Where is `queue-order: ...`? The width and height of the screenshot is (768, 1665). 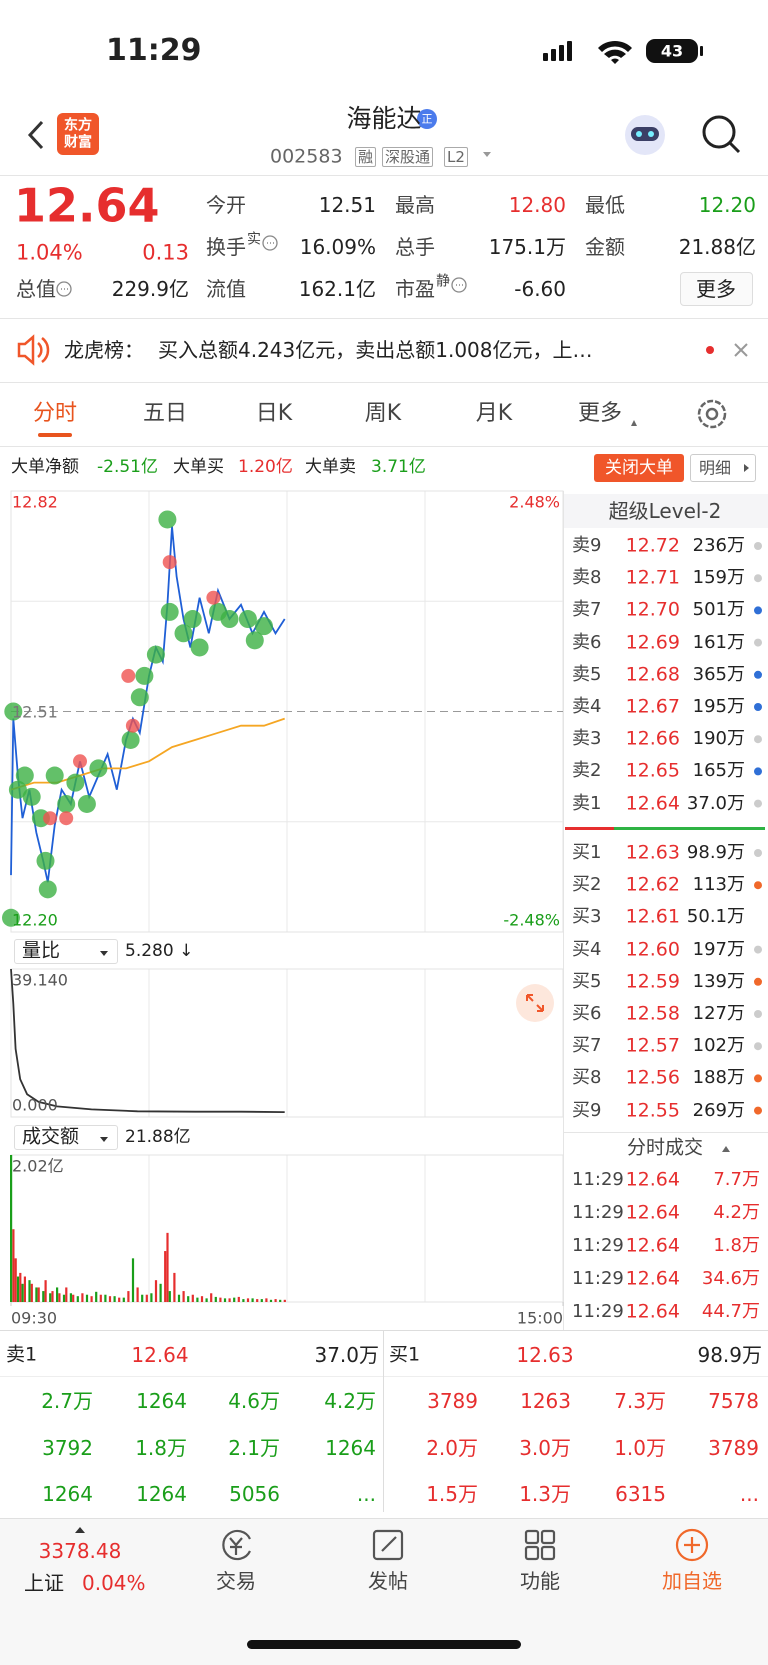
queue-order: ... is located at coordinates (749, 1494).